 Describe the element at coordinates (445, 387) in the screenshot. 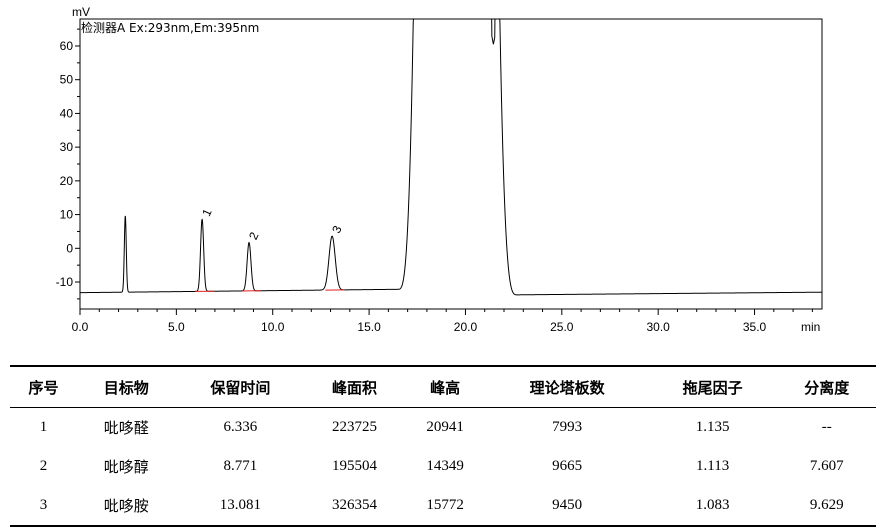

I see `header-peak-height: 峰高` at that location.